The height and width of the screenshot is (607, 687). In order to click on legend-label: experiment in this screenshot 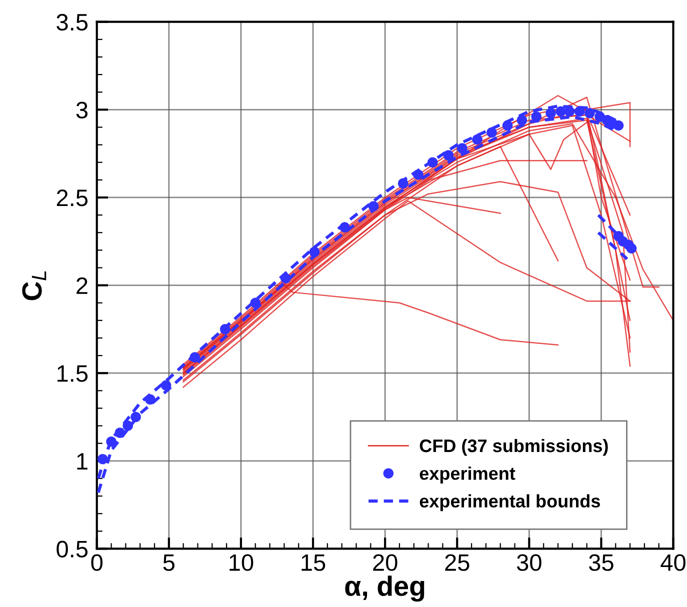, I will do `click(468, 475)`.